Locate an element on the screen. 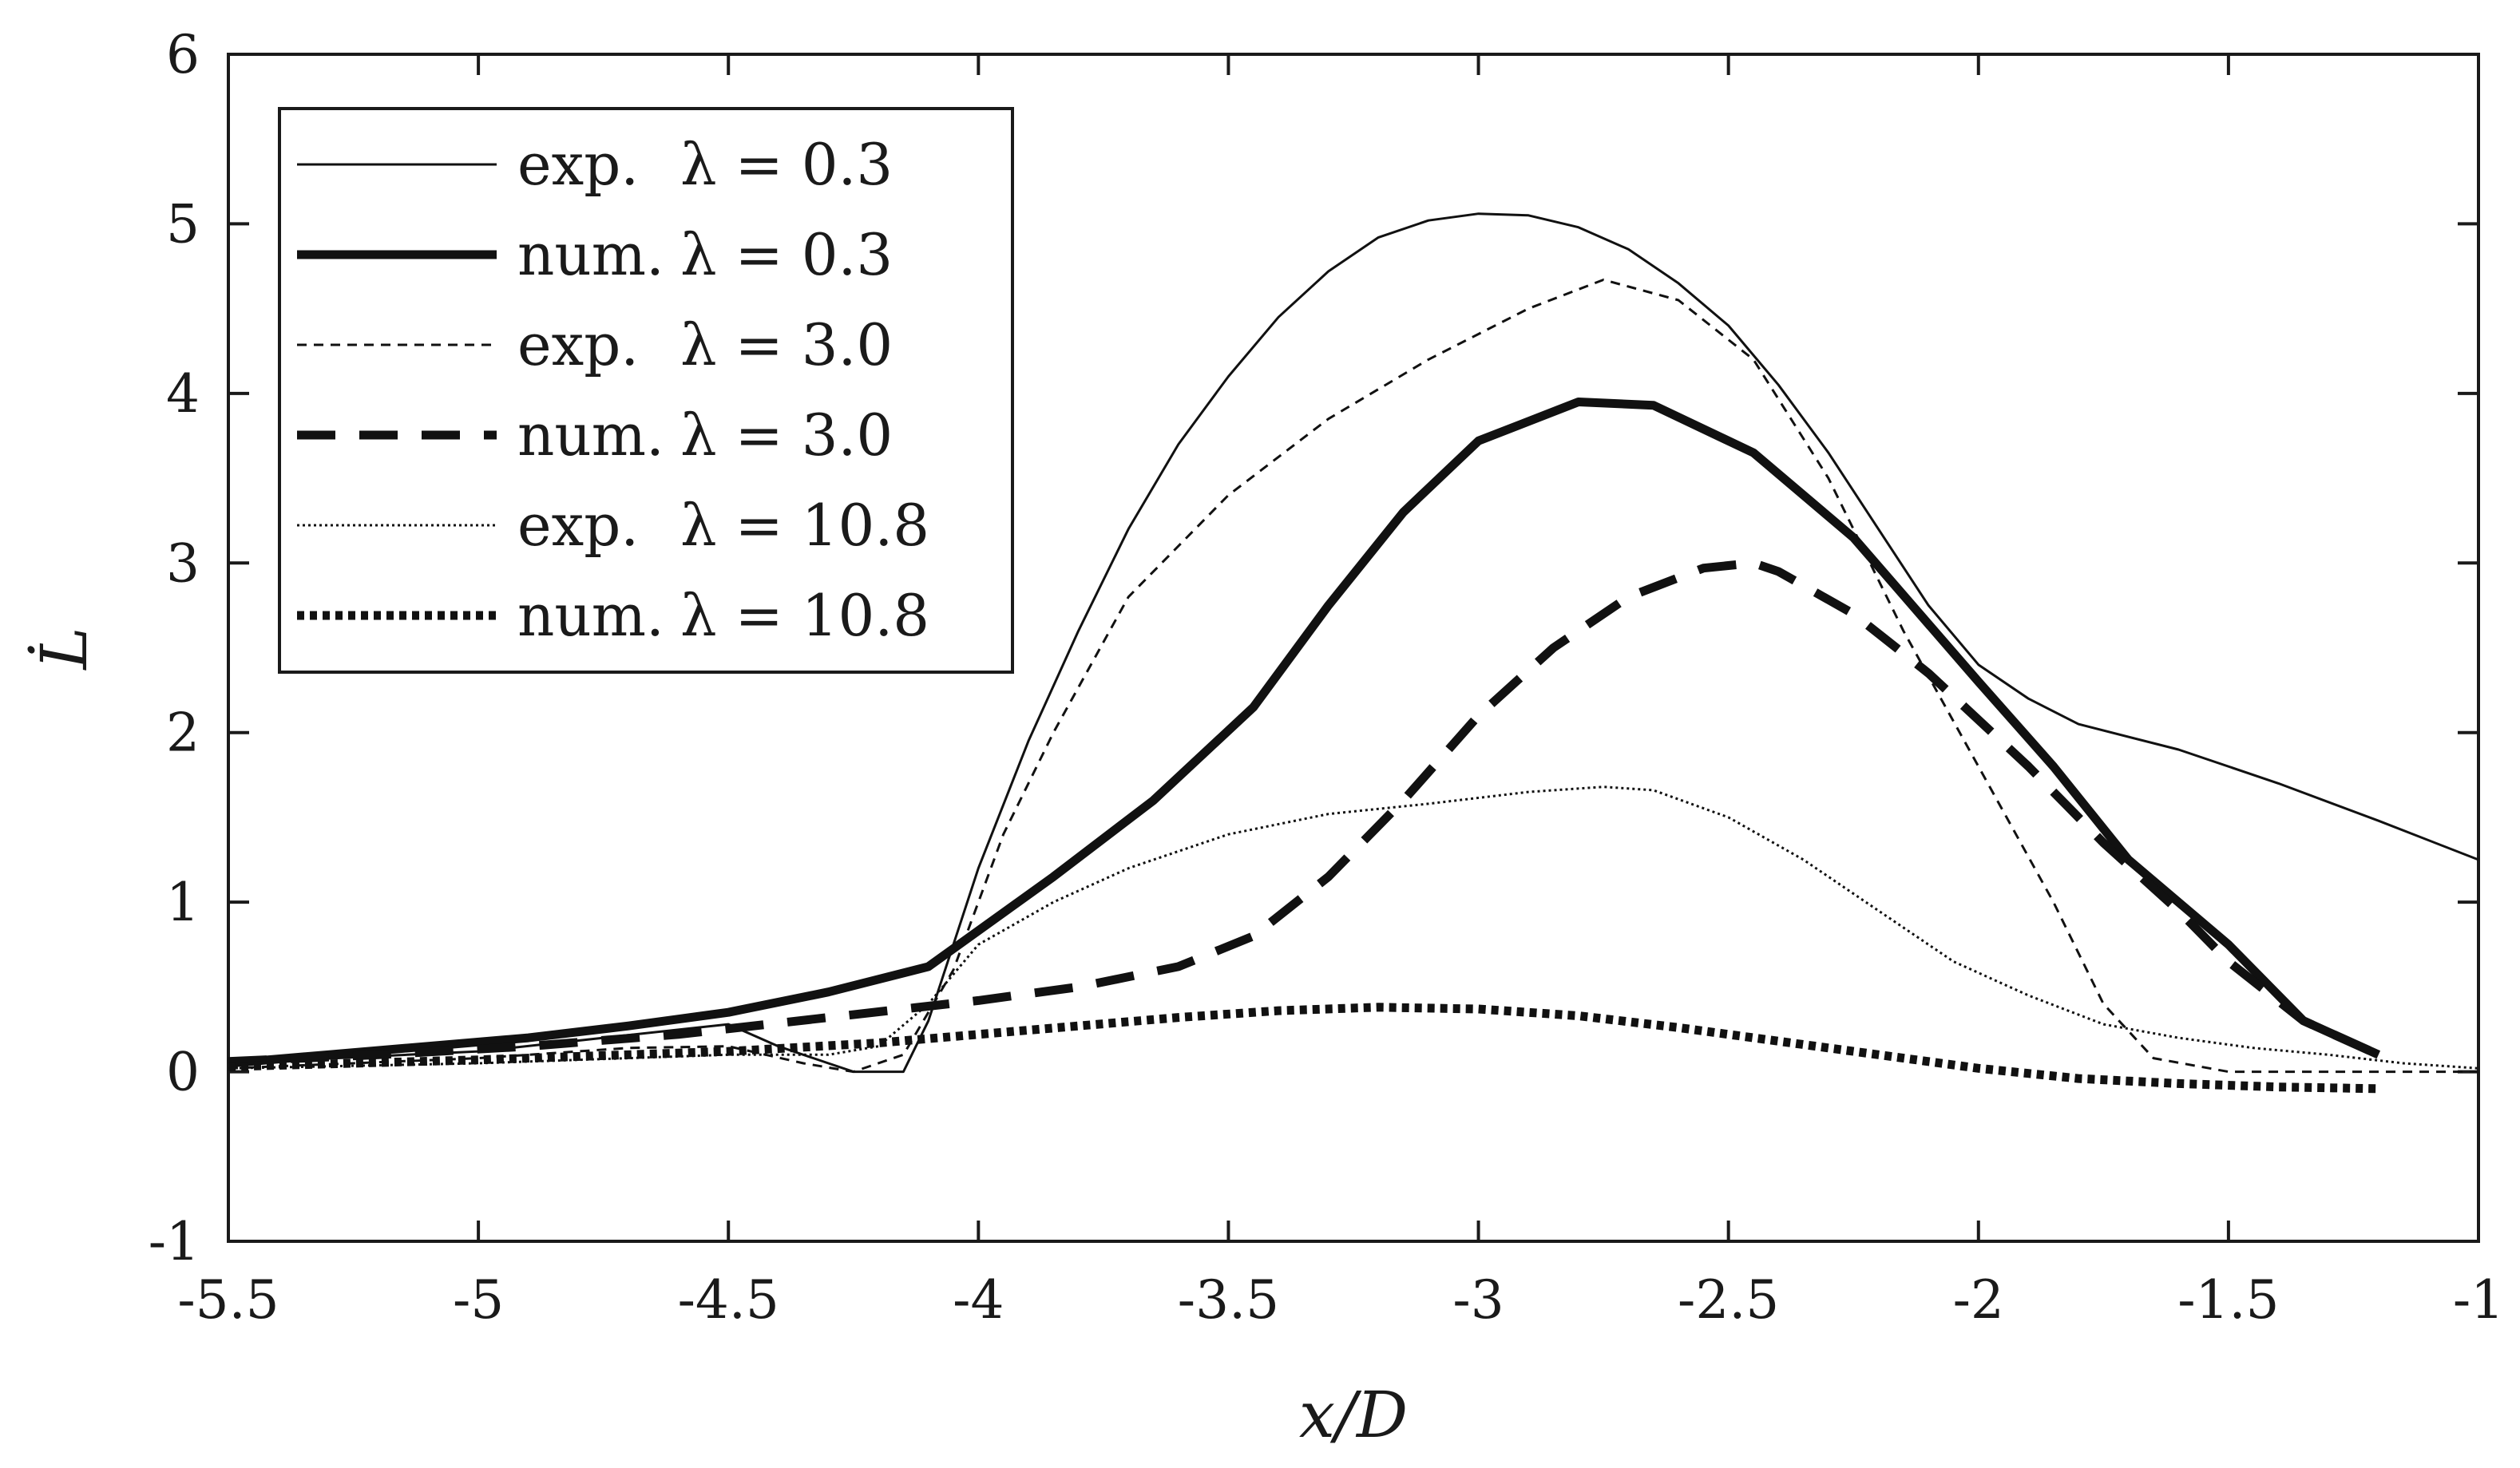 The height and width of the screenshot is (1468, 2520). legend-box is located at coordinates (646, 390).